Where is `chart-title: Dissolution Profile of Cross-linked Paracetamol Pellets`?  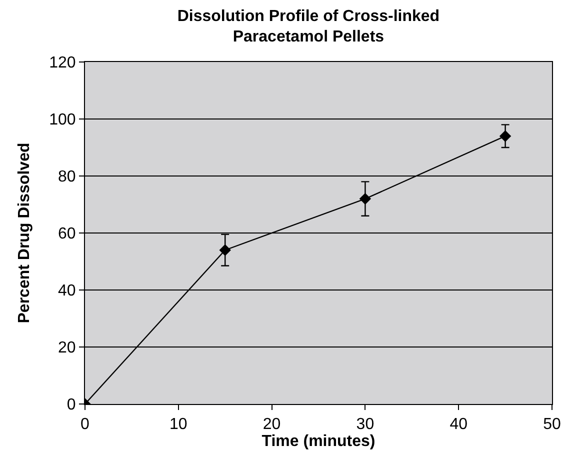 chart-title: Dissolution Profile of Cross-linked Paracetamol Pellets is located at coordinates (308, 27).